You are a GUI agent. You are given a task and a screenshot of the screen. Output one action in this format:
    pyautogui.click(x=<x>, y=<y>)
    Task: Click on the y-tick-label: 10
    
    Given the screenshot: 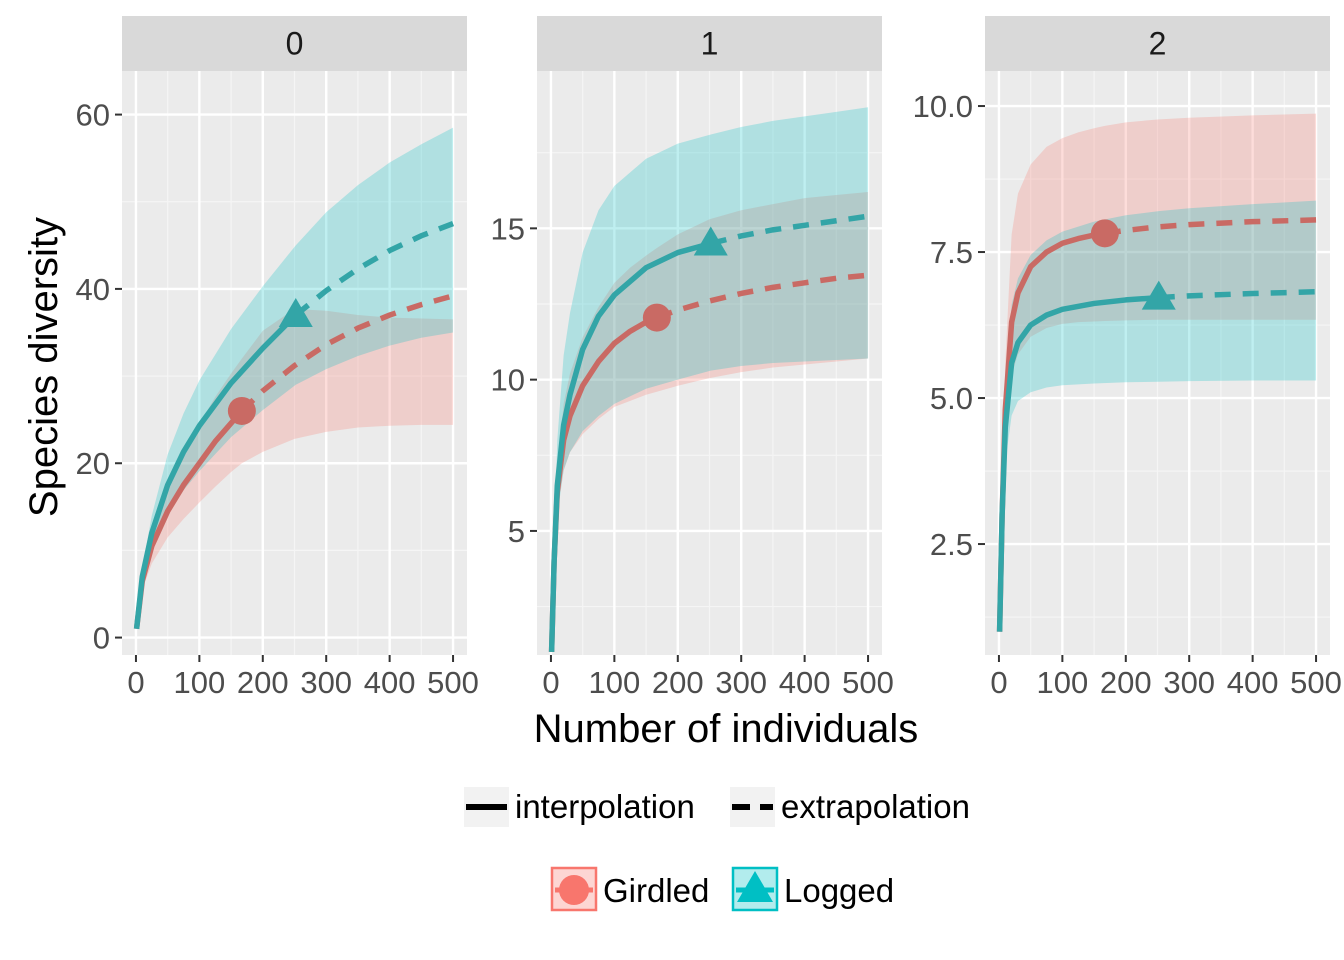 What is the action you would take?
    pyautogui.click(x=508, y=380)
    